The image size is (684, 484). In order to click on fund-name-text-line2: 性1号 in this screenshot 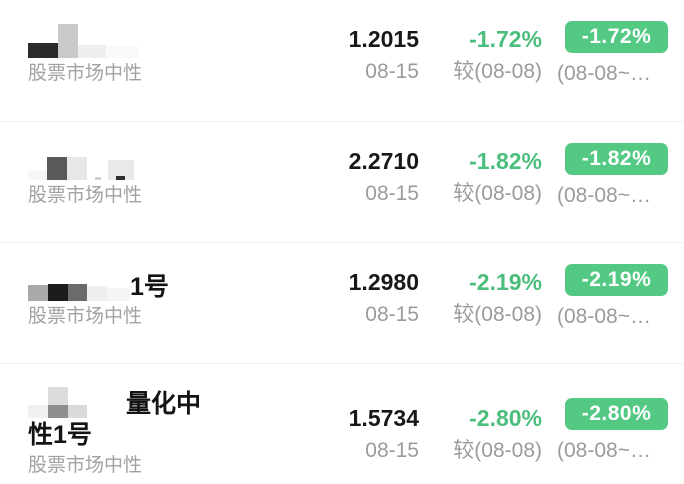, I will do `click(60, 435)`.